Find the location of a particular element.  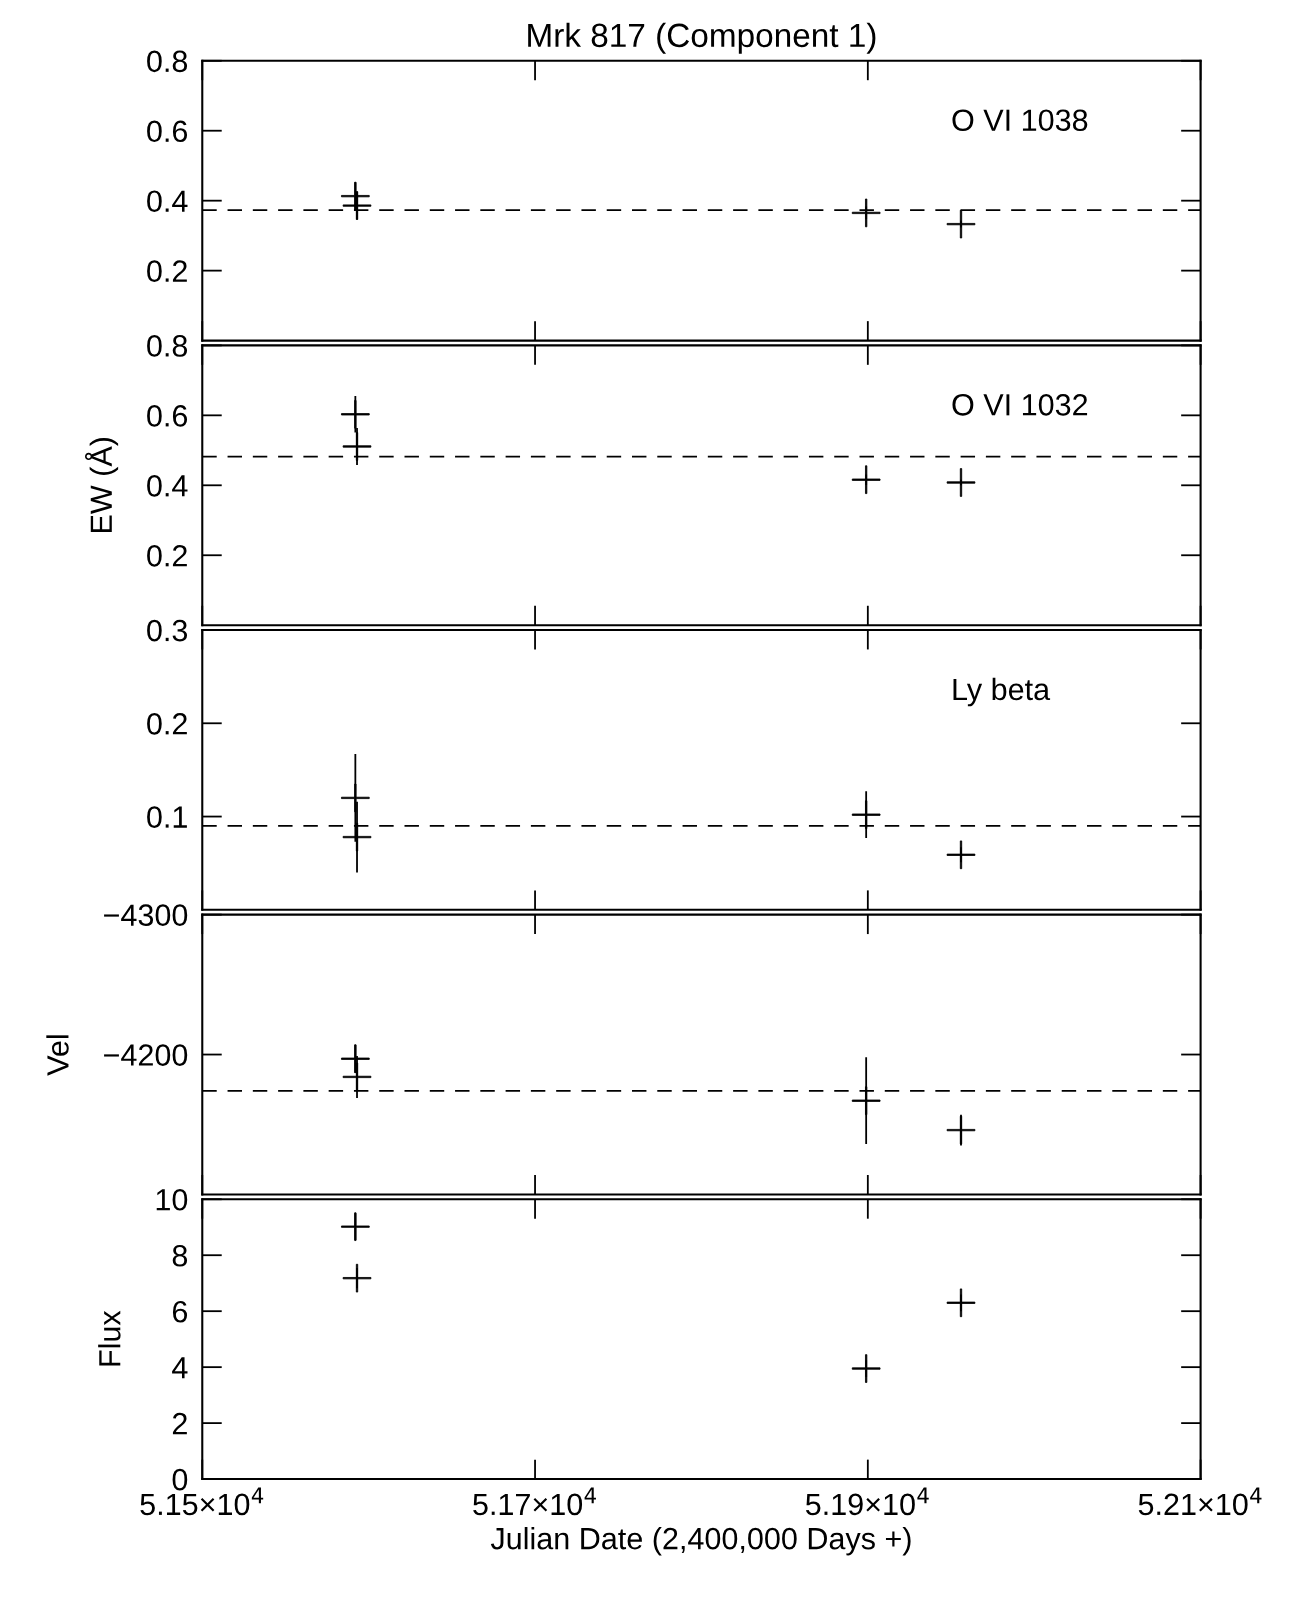

y-tick-label: 0.1 is located at coordinates (167, 817).